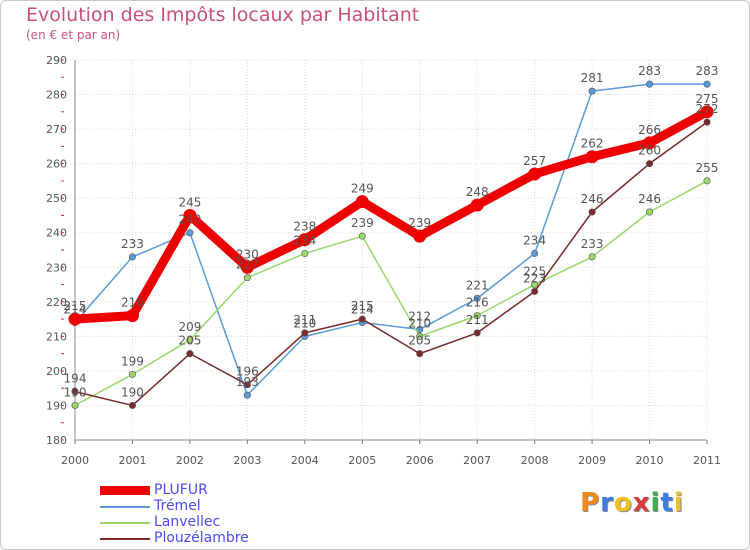 The image size is (750, 550). Describe the element at coordinates (132, 257) in the screenshot. I see `point-Trémel-2001` at that location.